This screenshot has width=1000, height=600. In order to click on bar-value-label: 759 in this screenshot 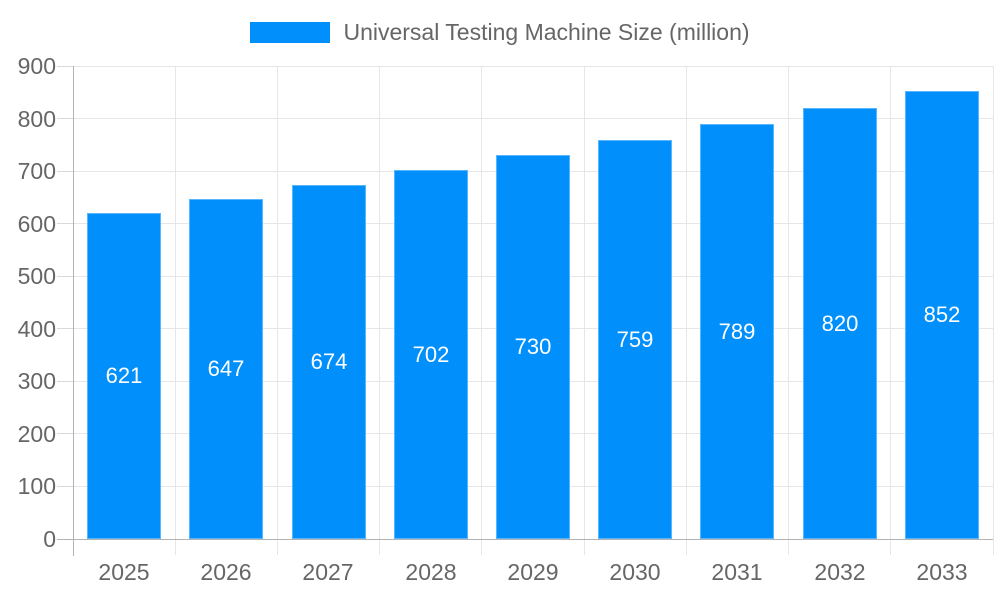, I will do `click(635, 339)`.